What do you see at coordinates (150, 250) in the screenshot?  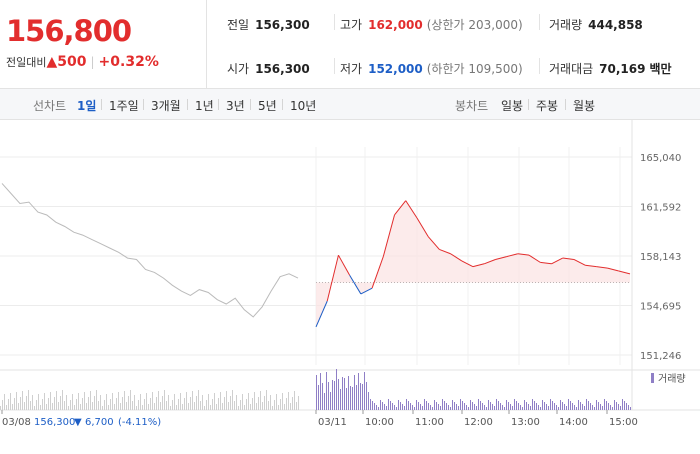 I see `prev-day-series` at bounding box center [150, 250].